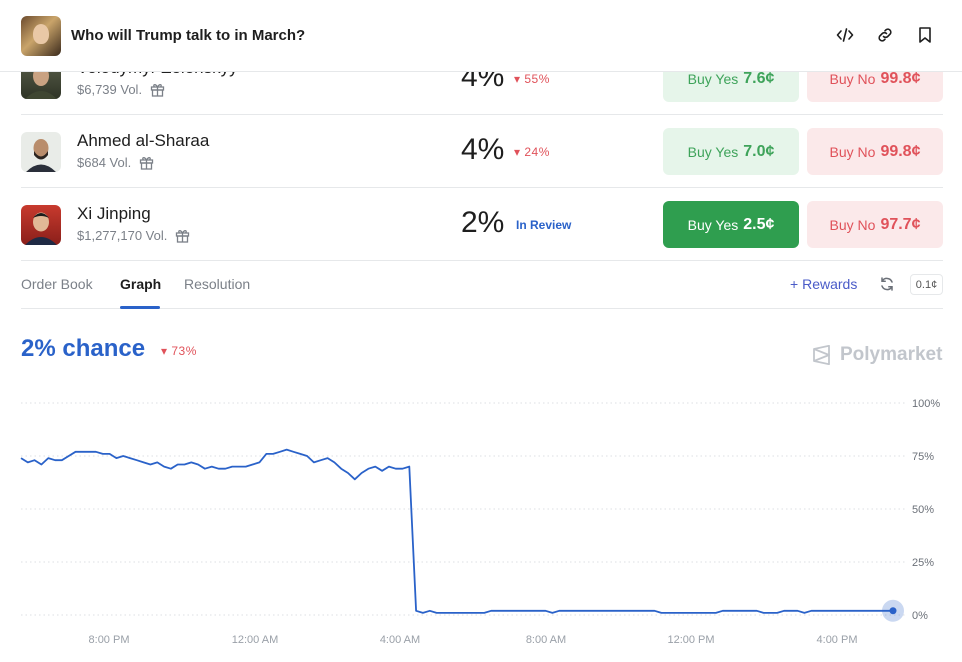 Image resolution: width=962 pixels, height=662 pixels. I want to click on polymarket-logo: Polymarket, so click(877, 355).